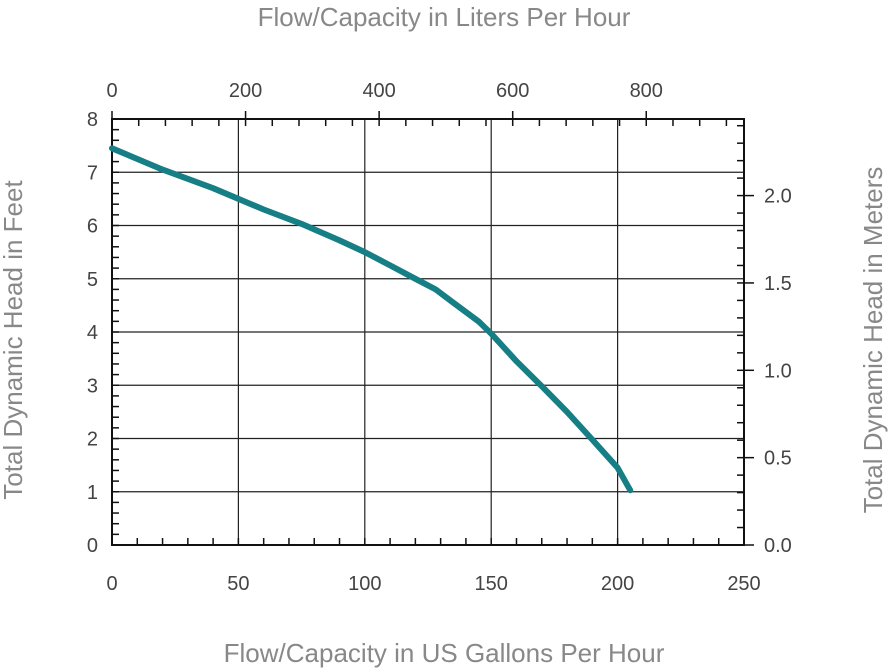 Image resolution: width=888 pixels, height=669 pixels. I want to click on x-tick-label: 100, so click(364, 584).